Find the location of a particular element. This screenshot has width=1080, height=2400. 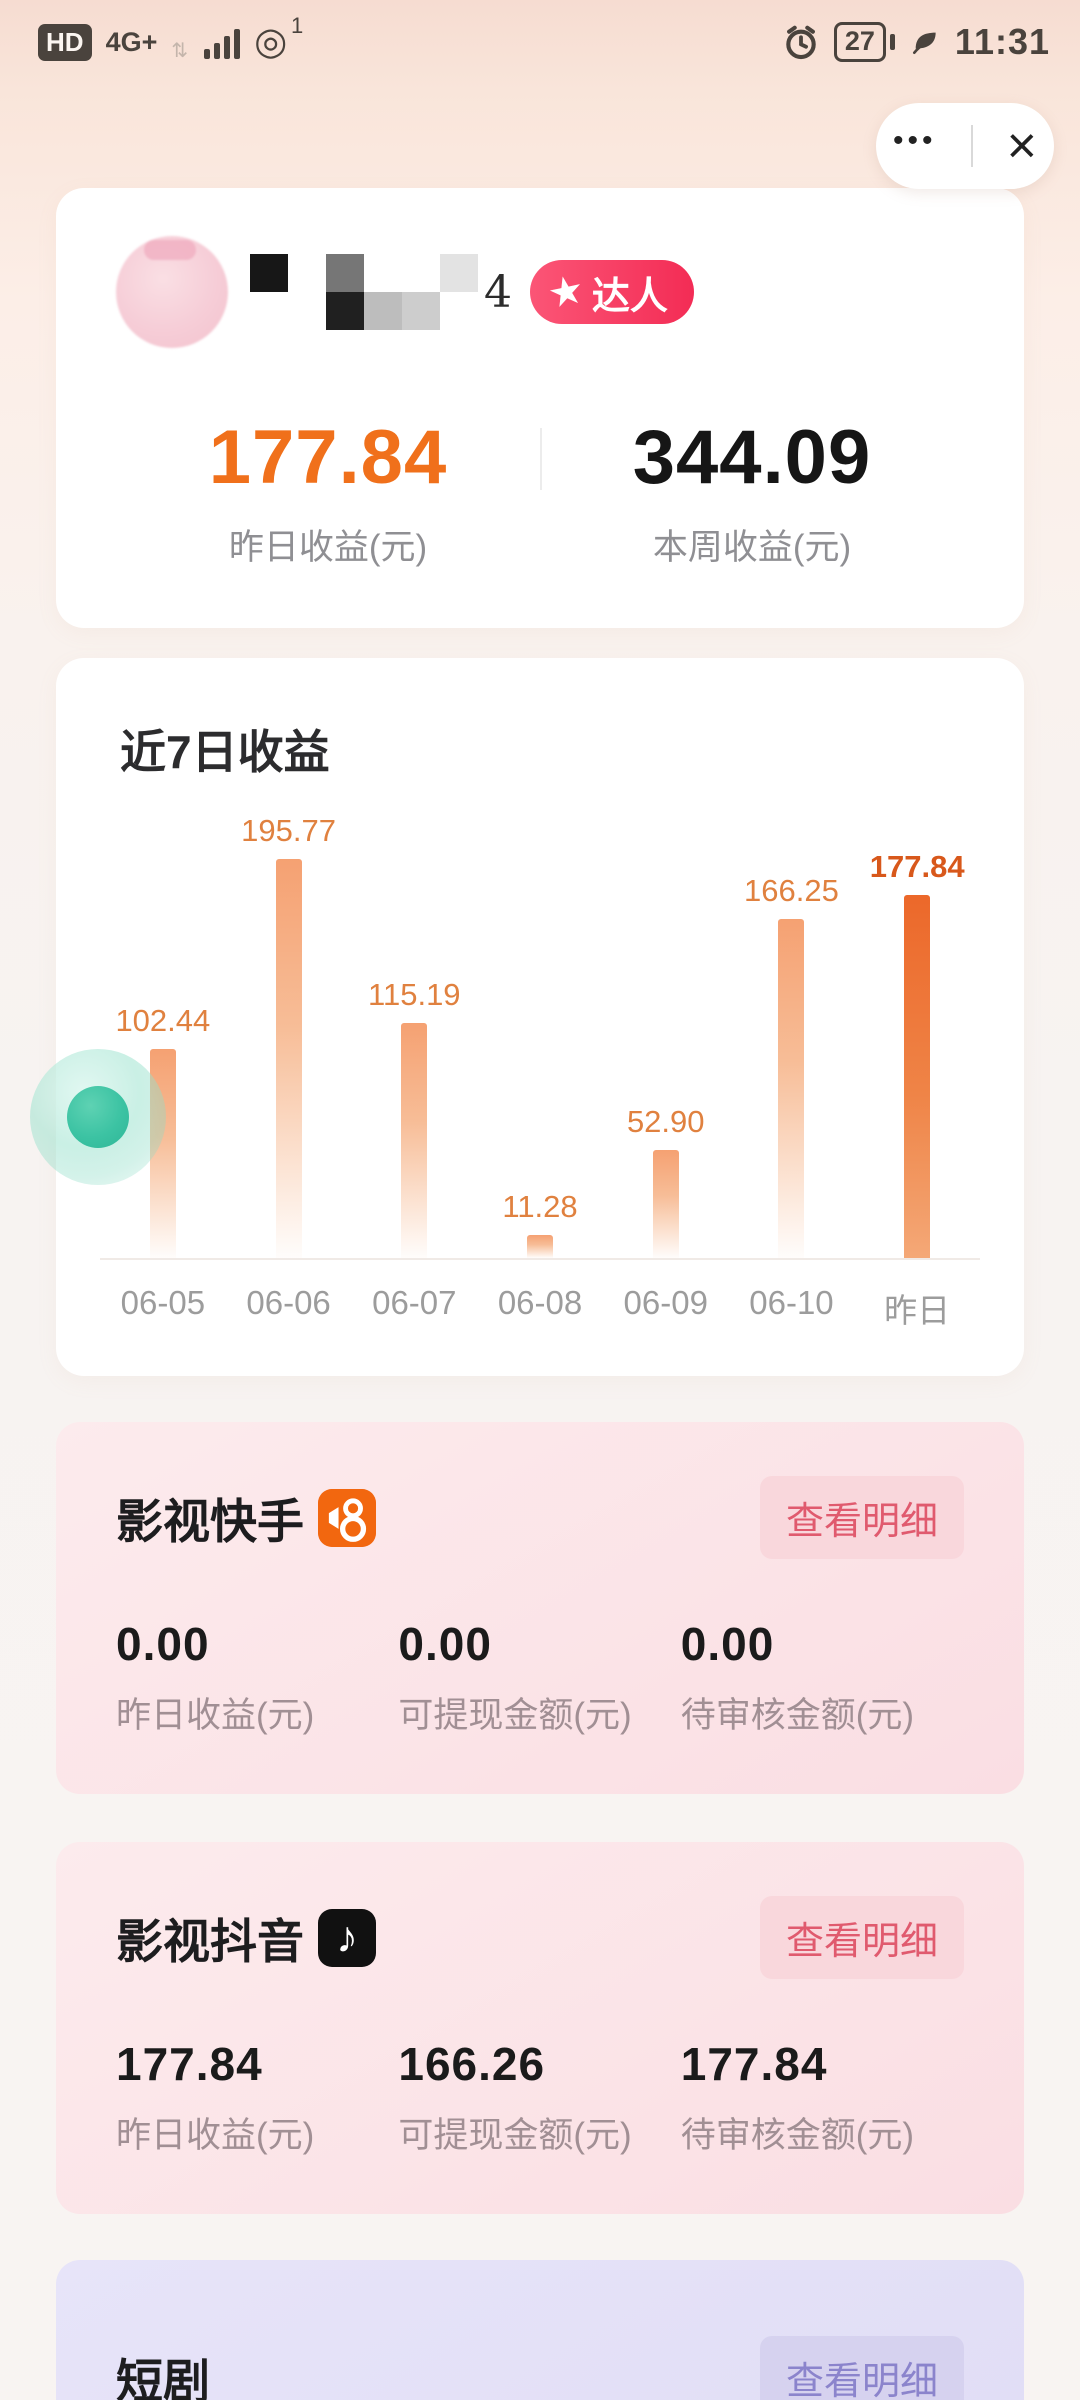

bar-value-label: 177.84 is located at coordinates (917, 866).